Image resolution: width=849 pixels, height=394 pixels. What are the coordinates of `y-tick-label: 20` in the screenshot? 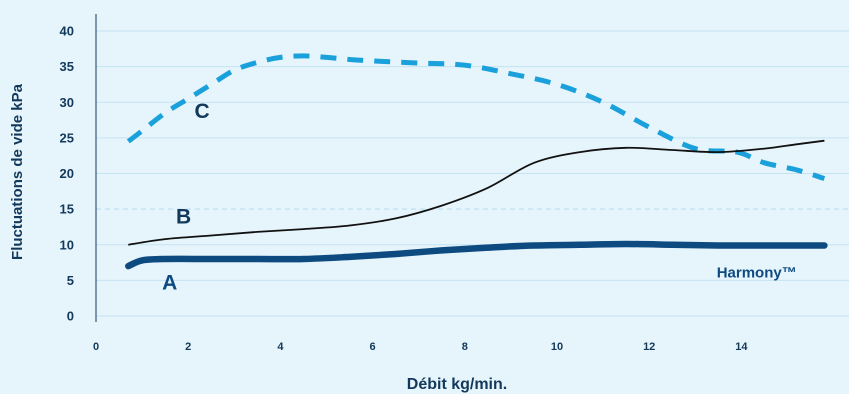 It's located at (67, 173).